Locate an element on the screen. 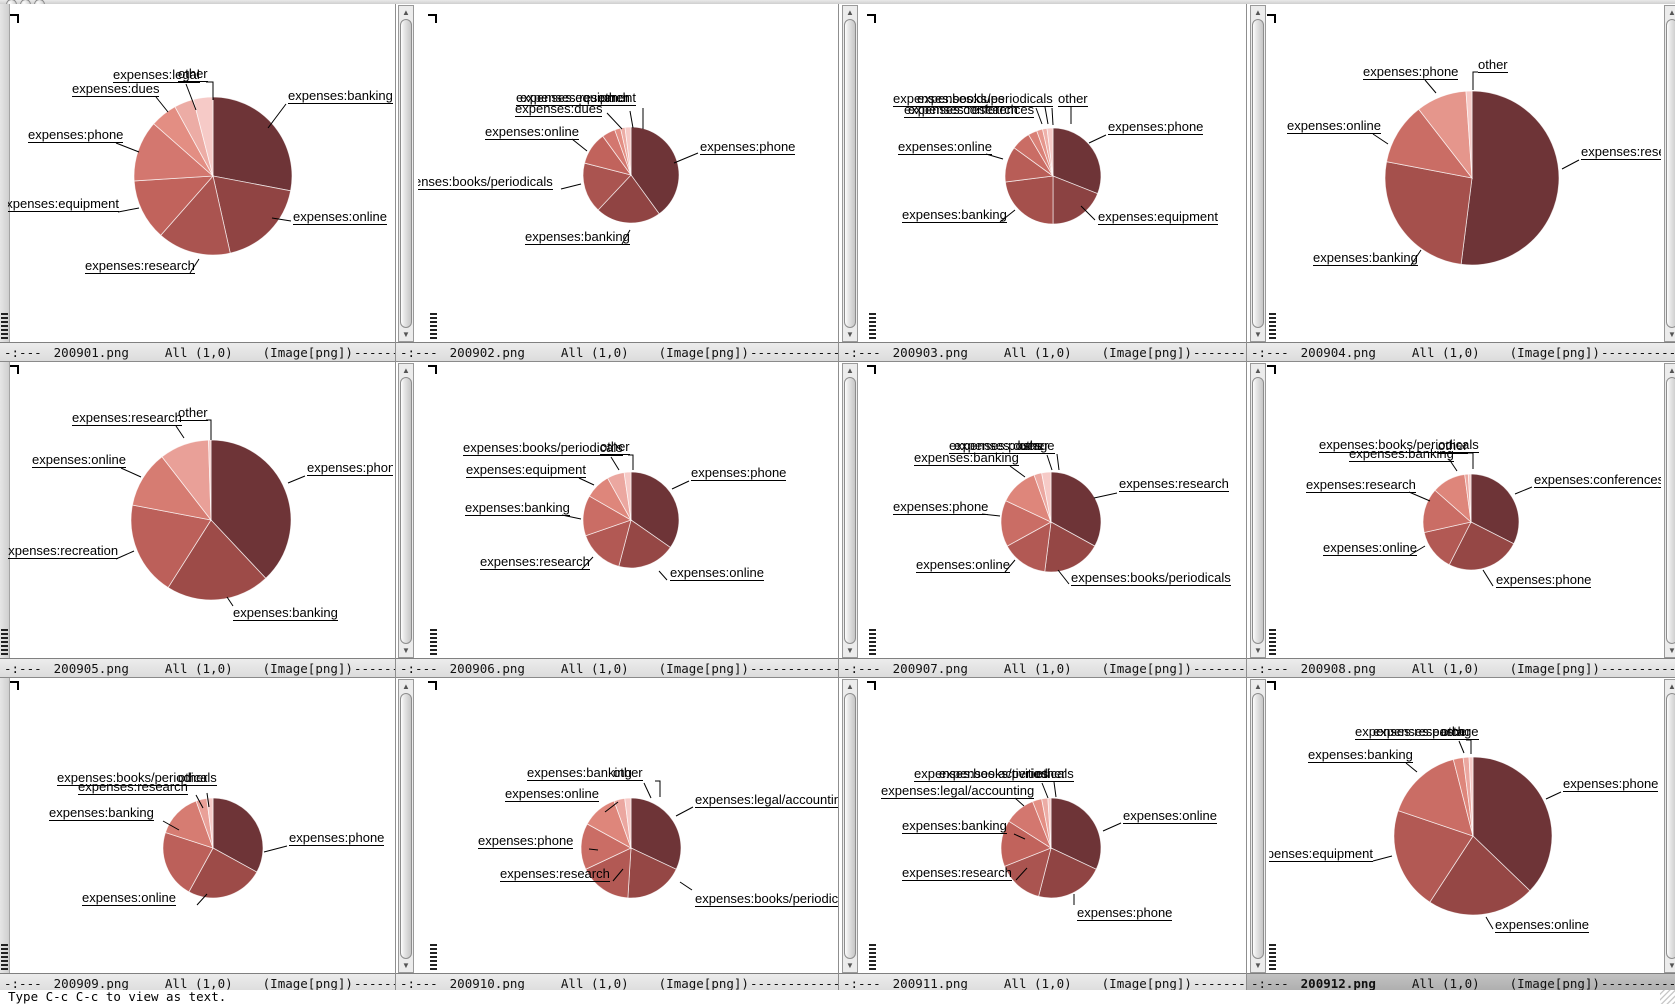 The height and width of the screenshot is (1004, 1675). pie-label: expenses:dues is located at coordinates (998, 446).